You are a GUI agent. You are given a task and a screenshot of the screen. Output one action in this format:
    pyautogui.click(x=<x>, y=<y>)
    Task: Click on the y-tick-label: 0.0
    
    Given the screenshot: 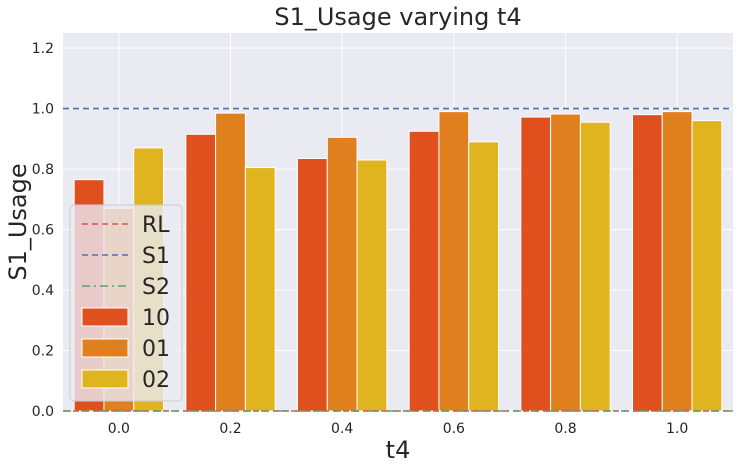 What is the action you would take?
    pyautogui.click(x=43, y=412)
    